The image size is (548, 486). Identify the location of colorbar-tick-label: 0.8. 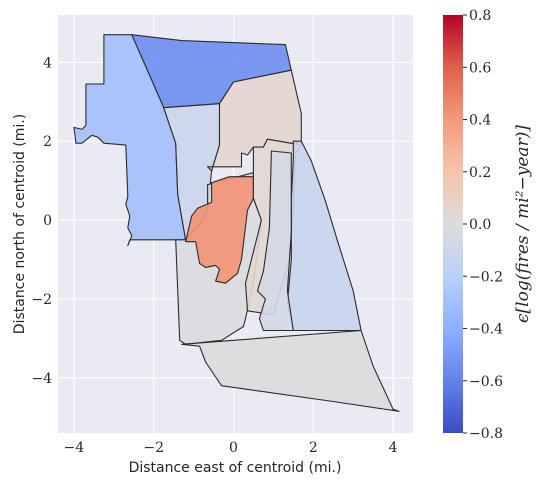
(480, 16).